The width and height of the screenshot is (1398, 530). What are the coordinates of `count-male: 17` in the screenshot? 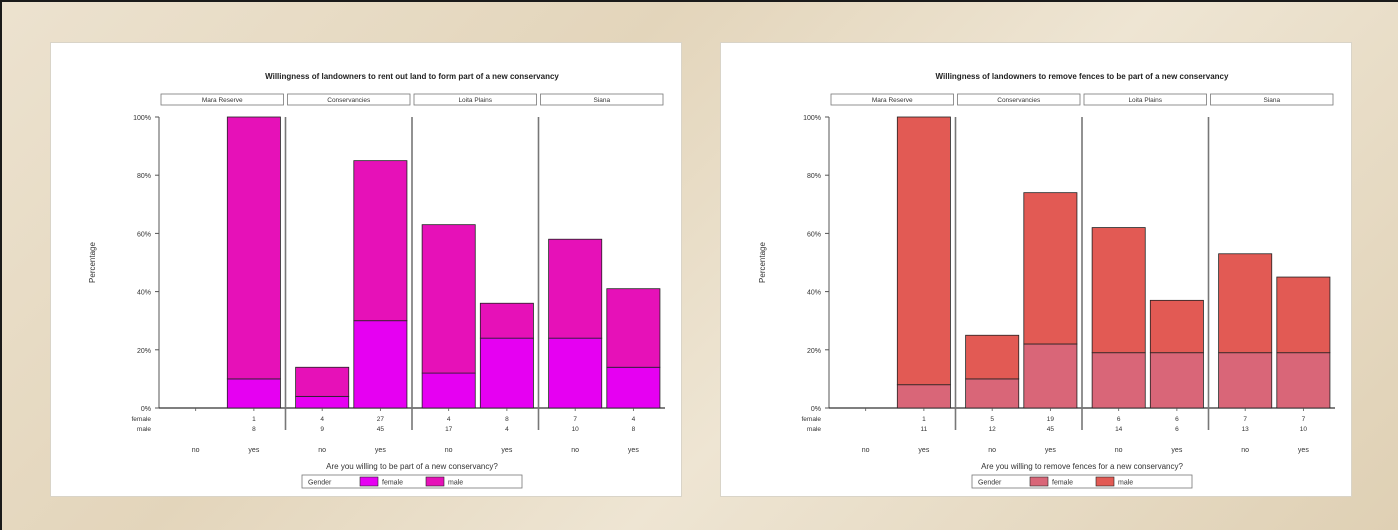 It's located at (449, 429).